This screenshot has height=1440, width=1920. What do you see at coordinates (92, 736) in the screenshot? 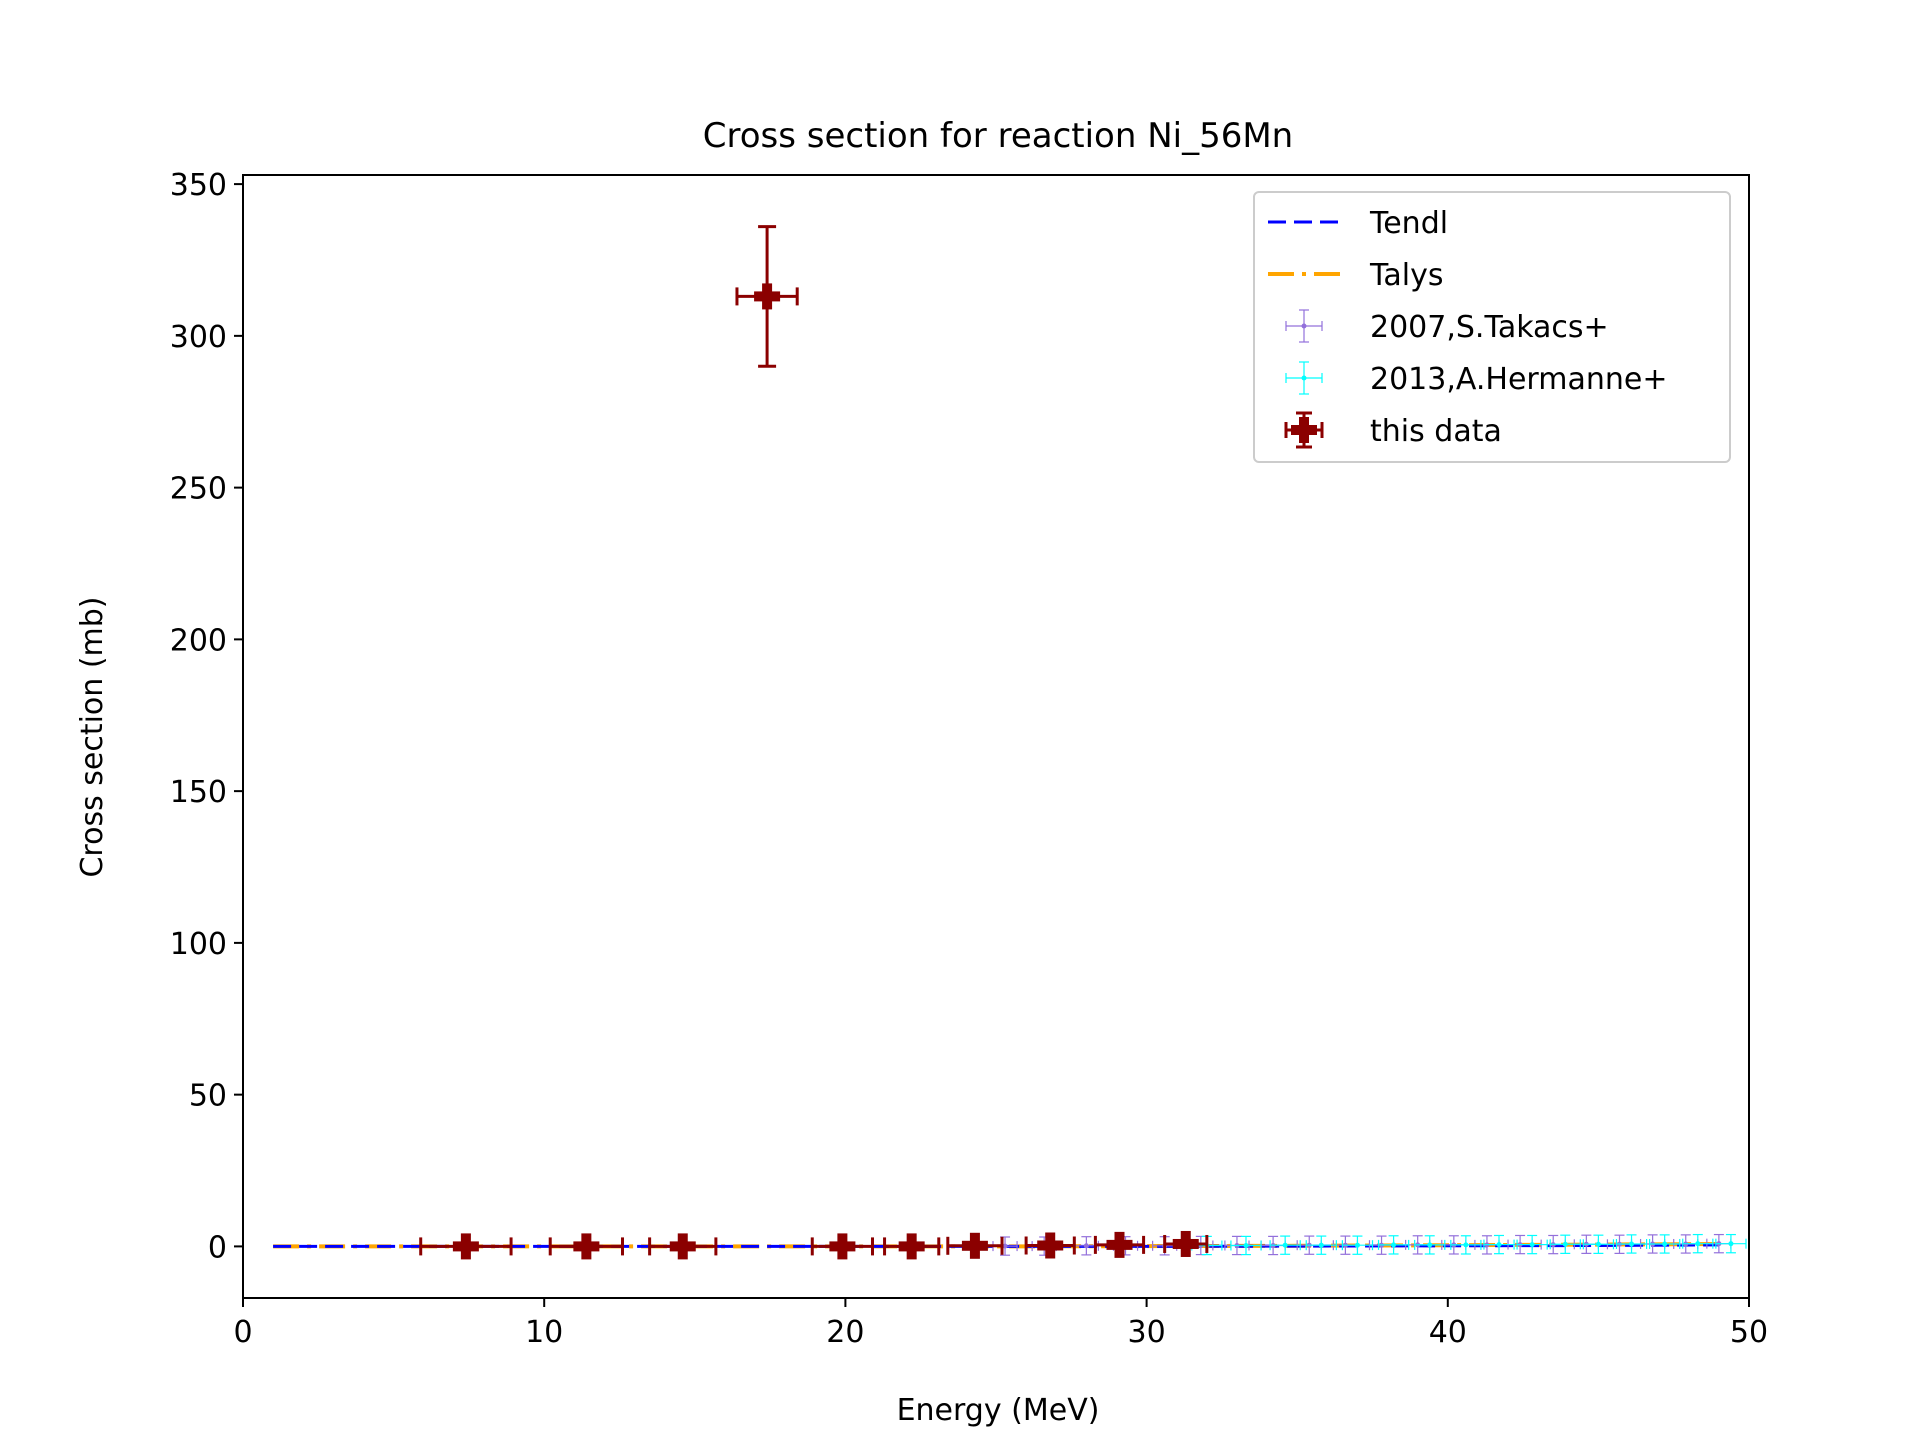
I see `y-axis-label: Cross section (mb)` at bounding box center [92, 736].